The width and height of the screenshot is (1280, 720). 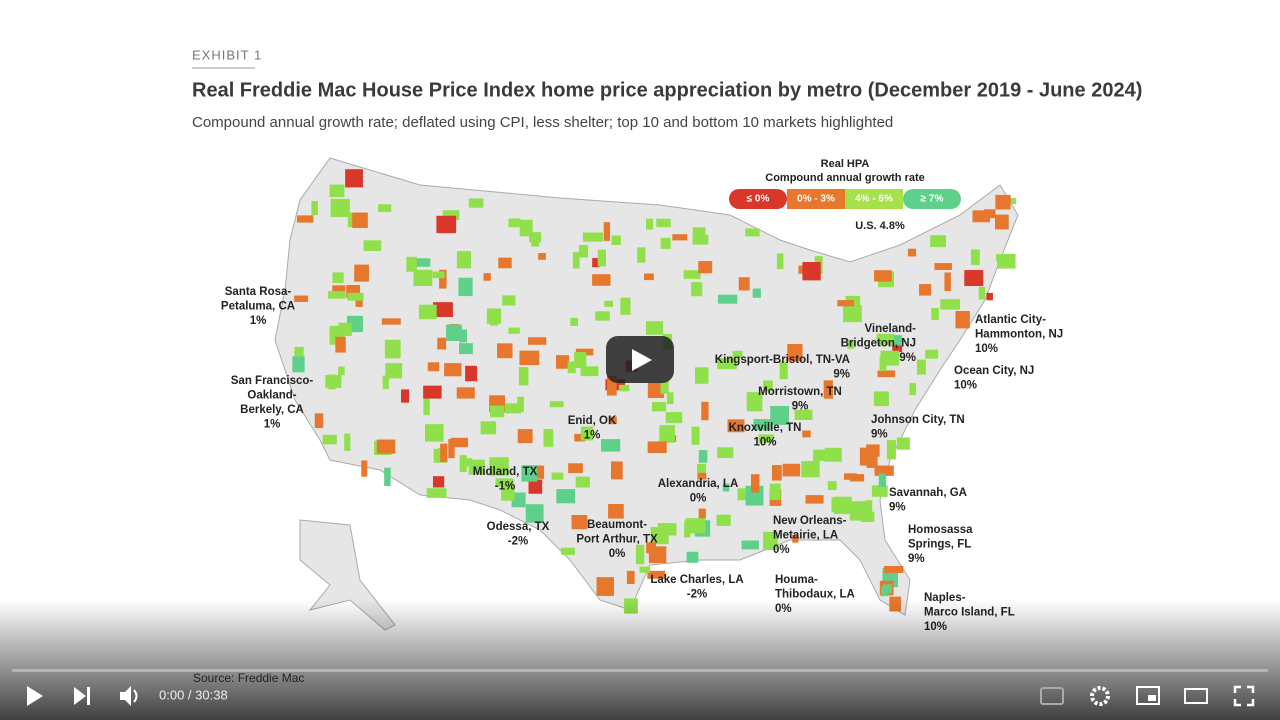 What do you see at coordinates (1196, 696) in the screenshot?
I see `theater-button` at bounding box center [1196, 696].